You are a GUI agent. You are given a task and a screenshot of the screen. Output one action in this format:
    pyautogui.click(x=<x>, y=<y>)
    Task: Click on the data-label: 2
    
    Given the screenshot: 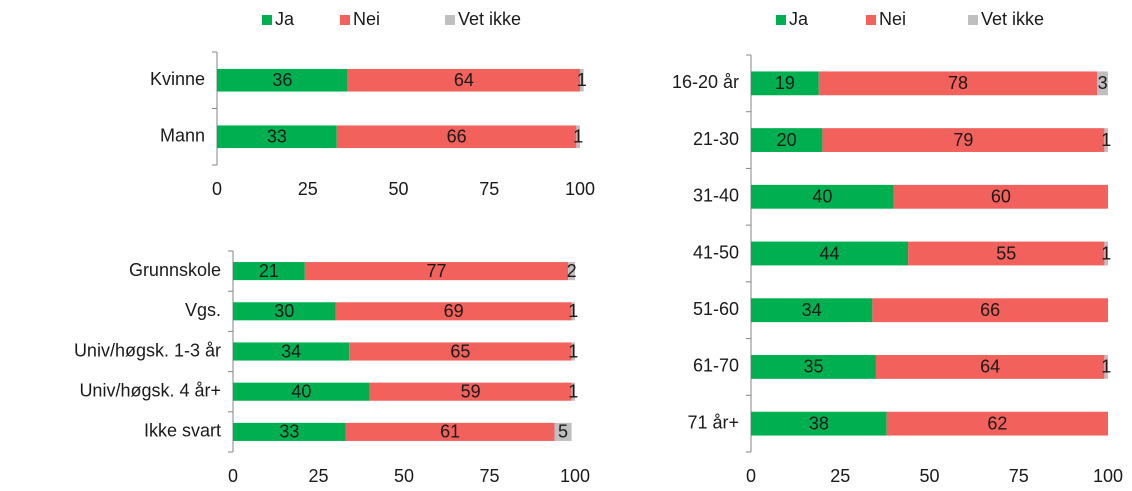 What is the action you would take?
    pyautogui.click(x=572, y=271)
    